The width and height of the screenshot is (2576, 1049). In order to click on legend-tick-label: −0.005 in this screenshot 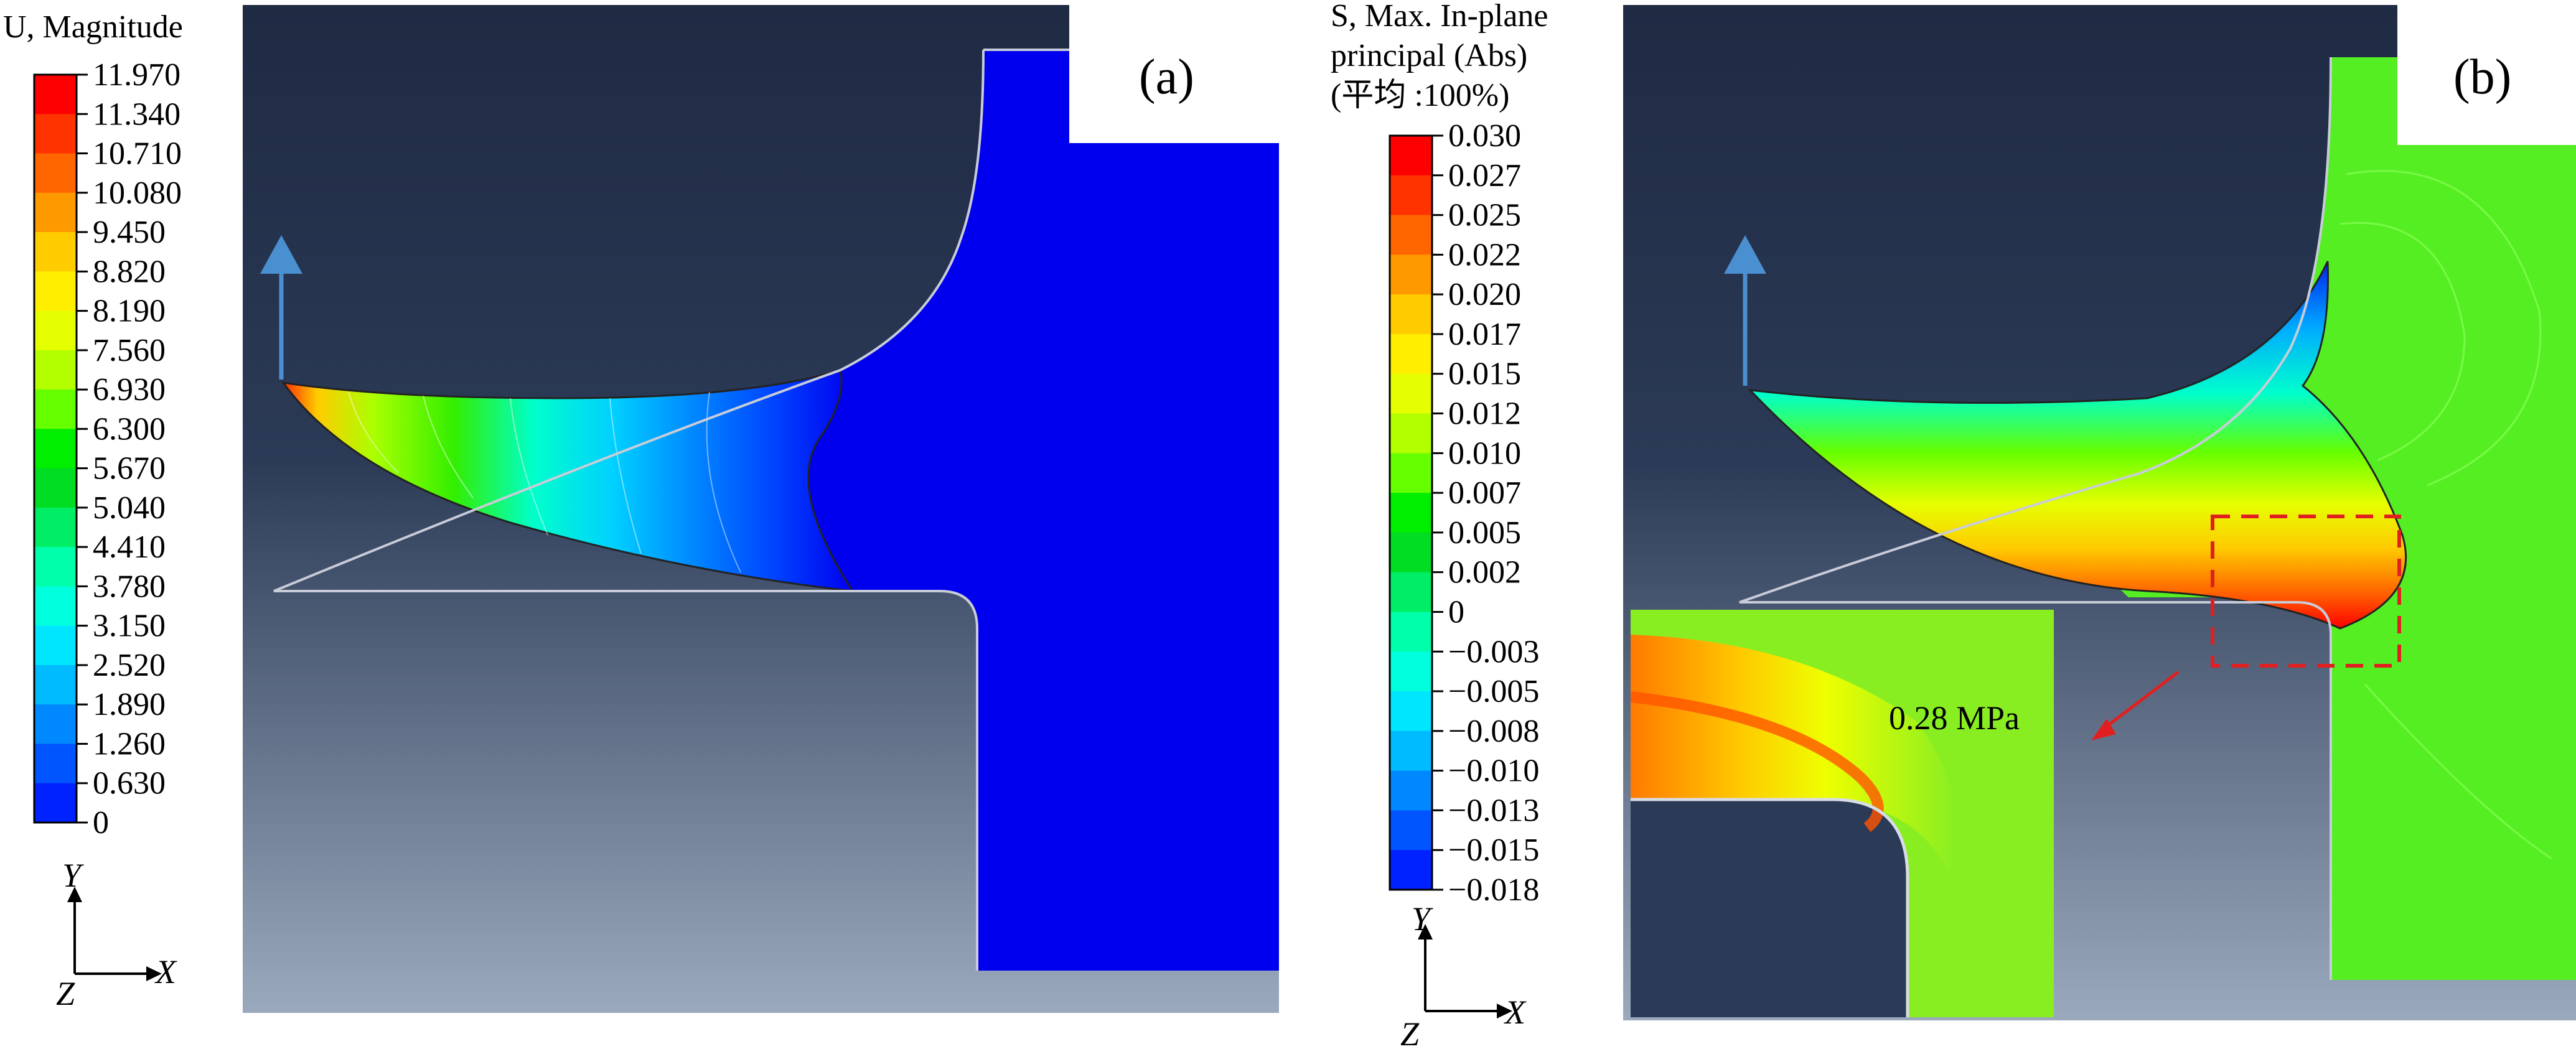, I will do `click(1493, 692)`.